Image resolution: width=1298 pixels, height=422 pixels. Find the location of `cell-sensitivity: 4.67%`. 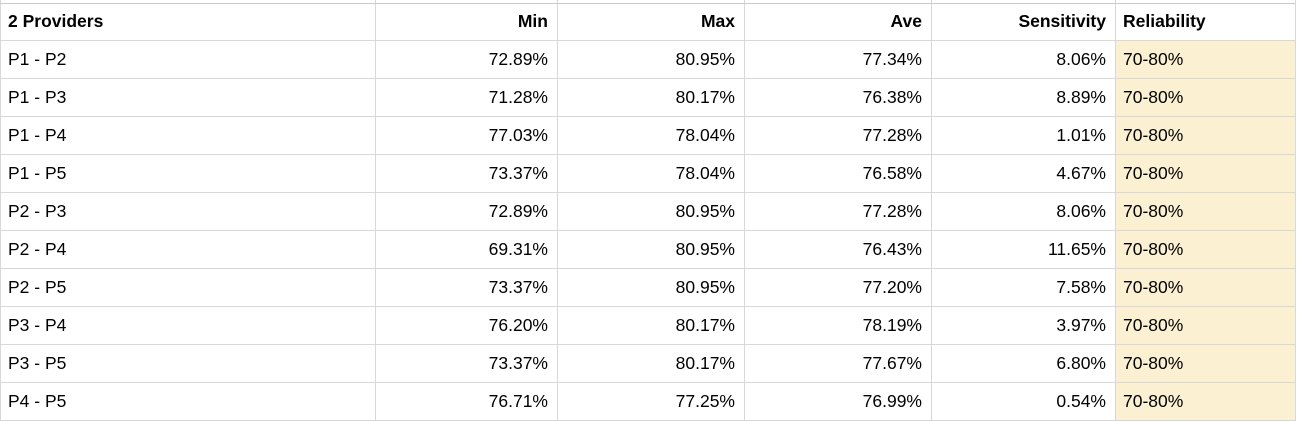

cell-sensitivity: 4.67% is located at coordinates (1023, 173).